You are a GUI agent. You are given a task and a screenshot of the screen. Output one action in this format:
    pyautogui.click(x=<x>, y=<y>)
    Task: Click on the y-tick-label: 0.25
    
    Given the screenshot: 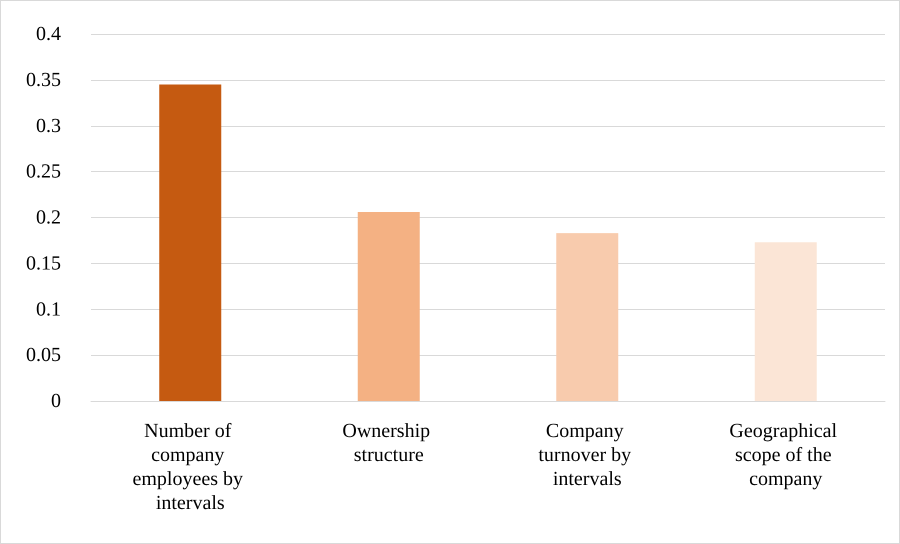 What is the action you would take?
    pyautogui.click(x=43, y=171)
    